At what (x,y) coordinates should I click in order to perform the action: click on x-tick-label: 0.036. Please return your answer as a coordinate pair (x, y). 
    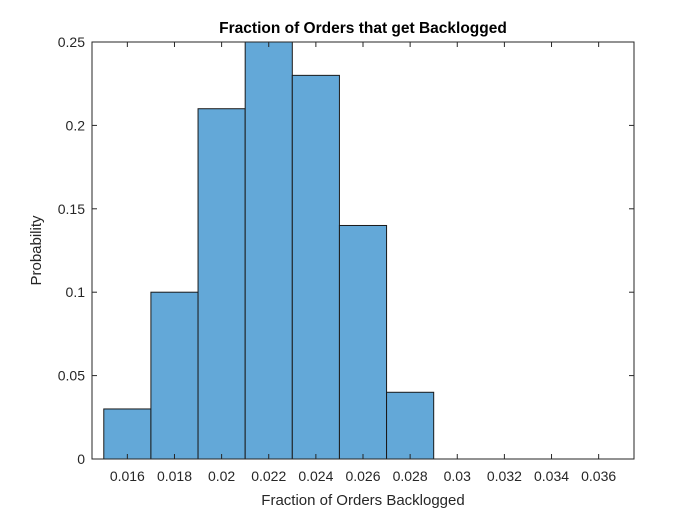
    Looking at the image, I should click on (598, 476).